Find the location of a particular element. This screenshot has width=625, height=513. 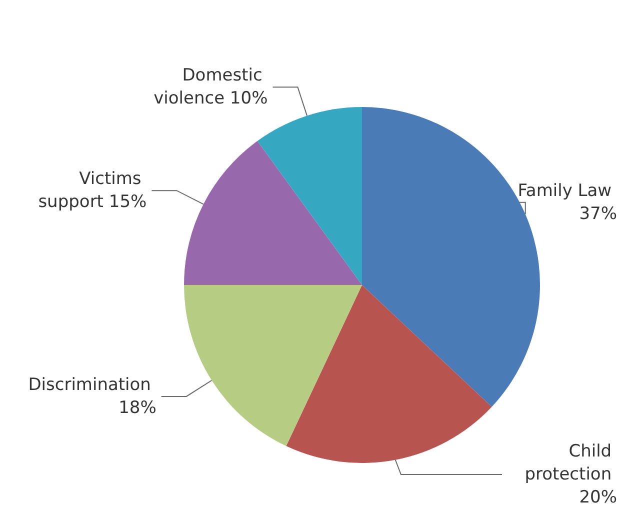

data-label: 18% is located at coordinates (137, 408).